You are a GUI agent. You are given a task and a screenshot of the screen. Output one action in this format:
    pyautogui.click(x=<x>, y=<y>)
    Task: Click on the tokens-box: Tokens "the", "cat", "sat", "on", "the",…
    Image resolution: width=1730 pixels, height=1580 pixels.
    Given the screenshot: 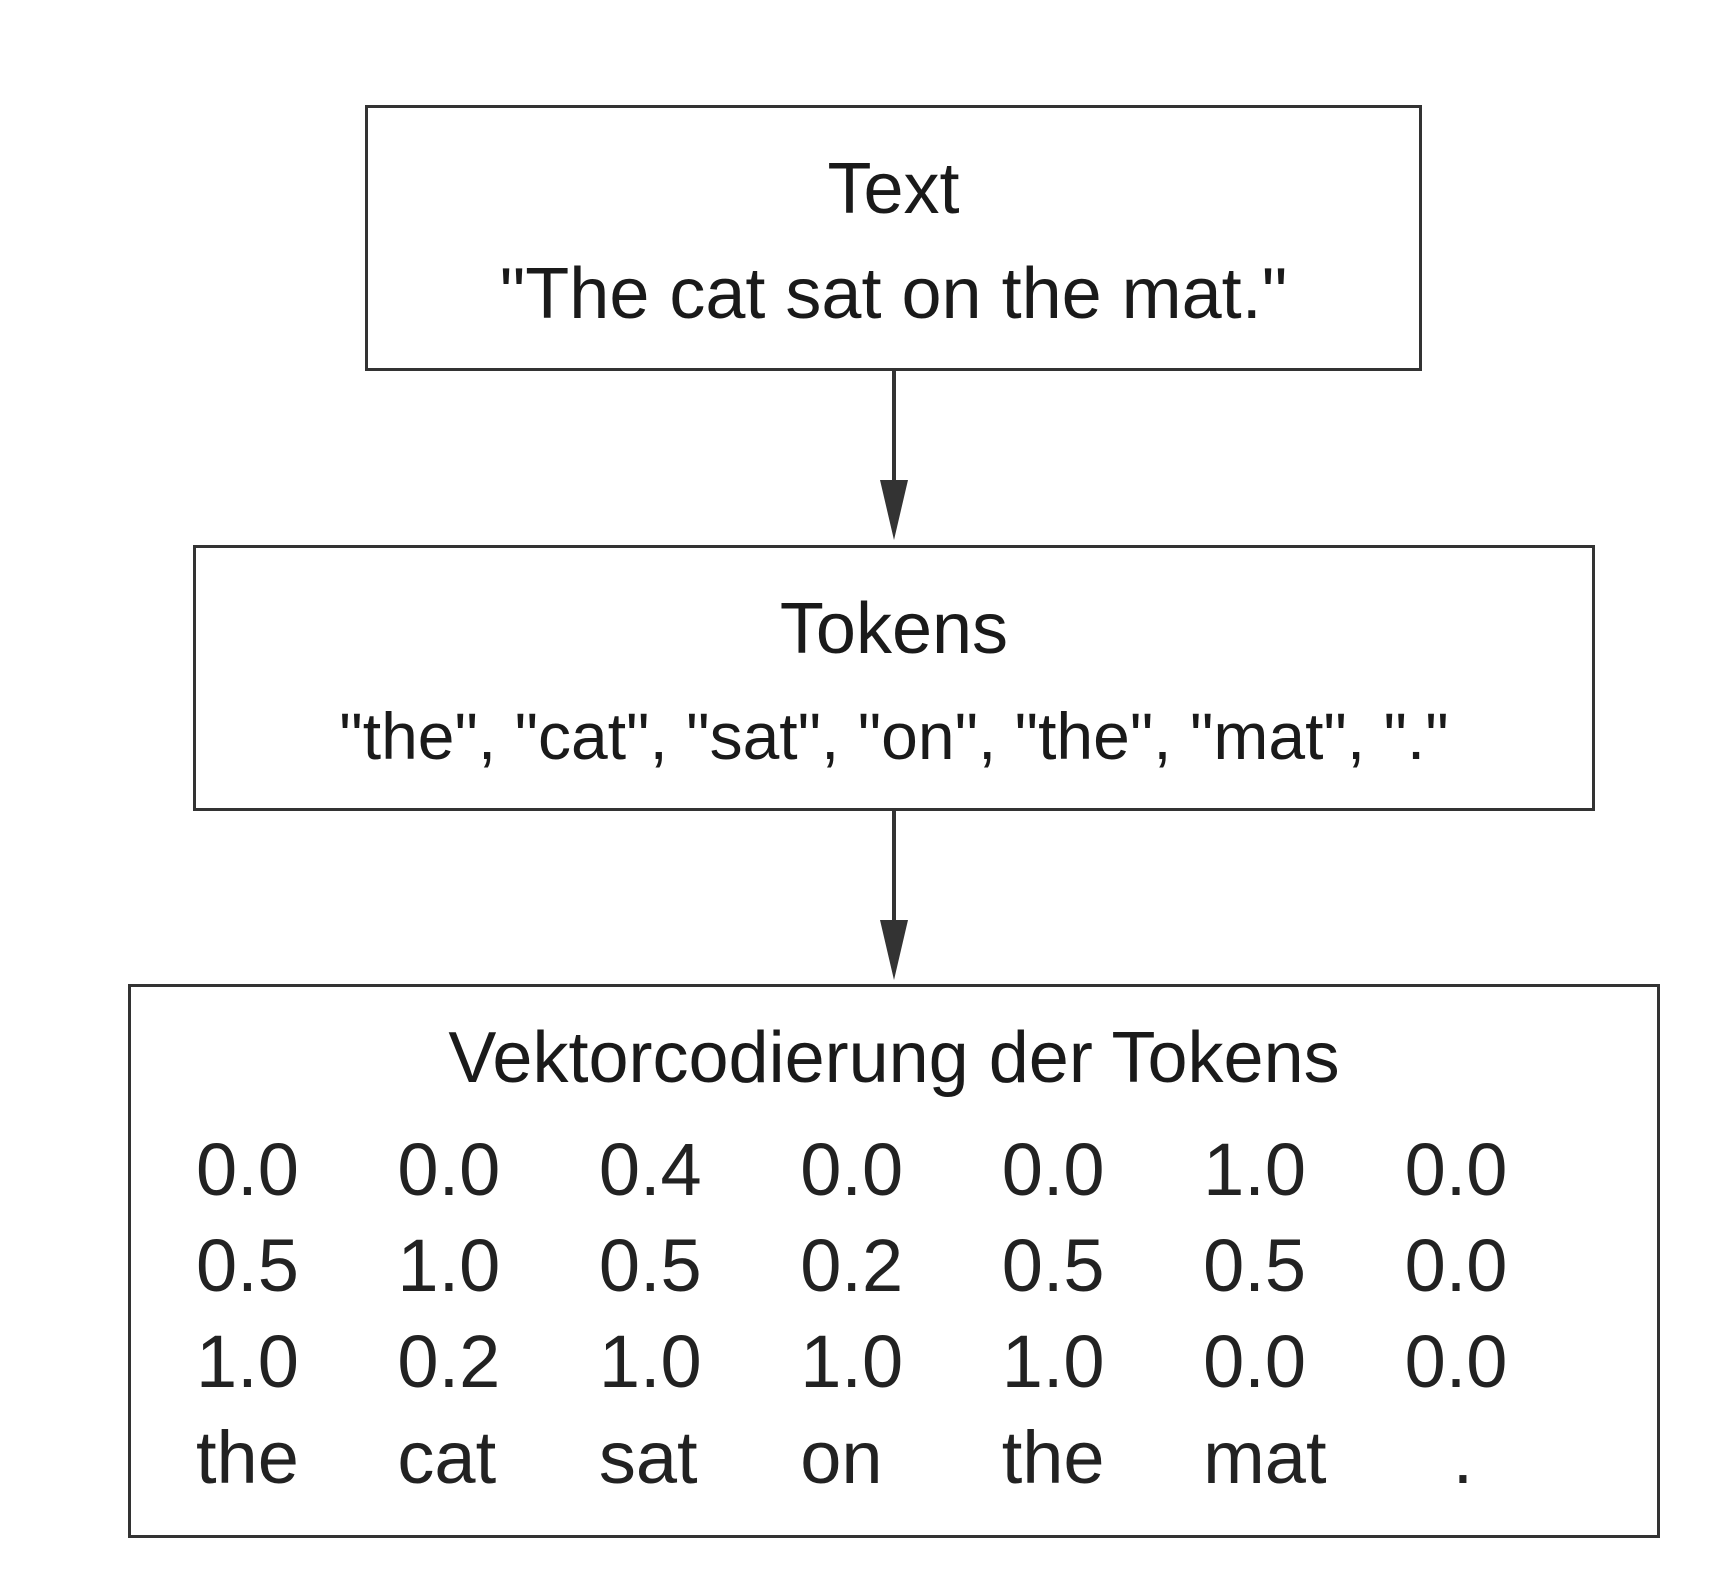 What is the action you would take?
    pyautogui.click(x=894, y=678)
    